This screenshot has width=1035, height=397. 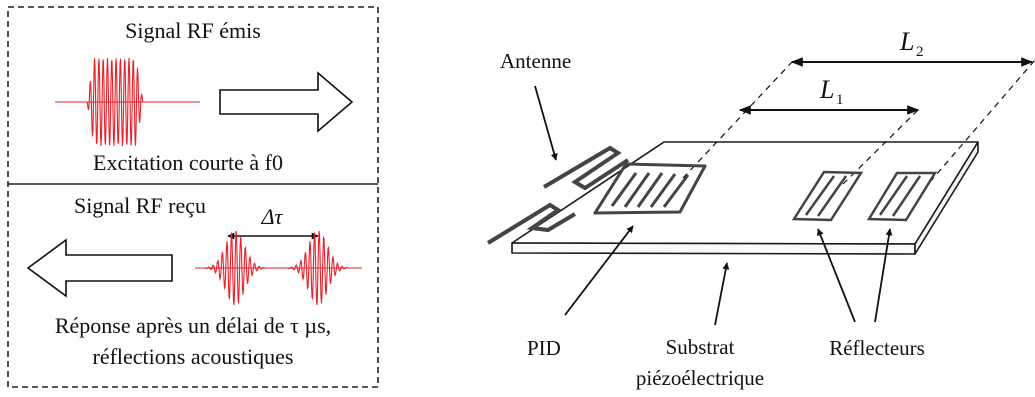 I want to click on receive-arrow, so click(x=99, y=268).